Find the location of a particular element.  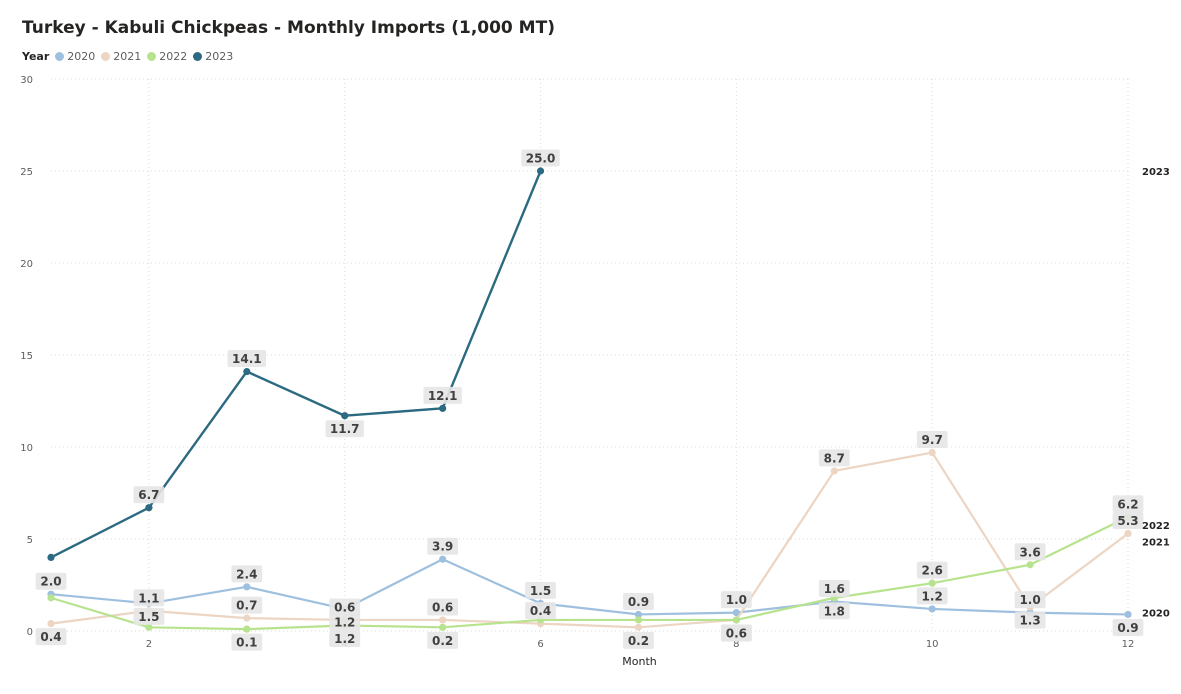

data-label-2020: 1.2 is located at coordinates (344, 622).